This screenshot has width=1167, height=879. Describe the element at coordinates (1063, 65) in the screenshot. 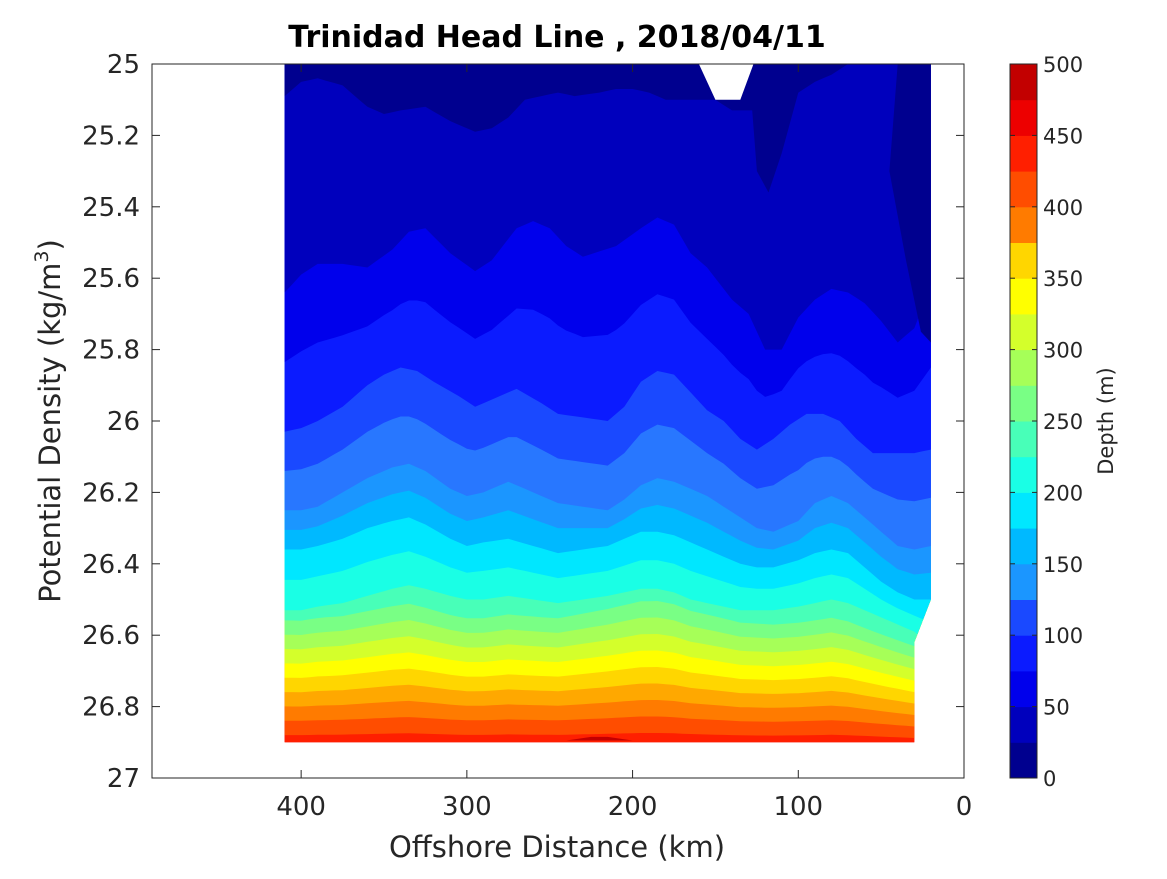

I see `colorbar-tick-label: 500` at that location.